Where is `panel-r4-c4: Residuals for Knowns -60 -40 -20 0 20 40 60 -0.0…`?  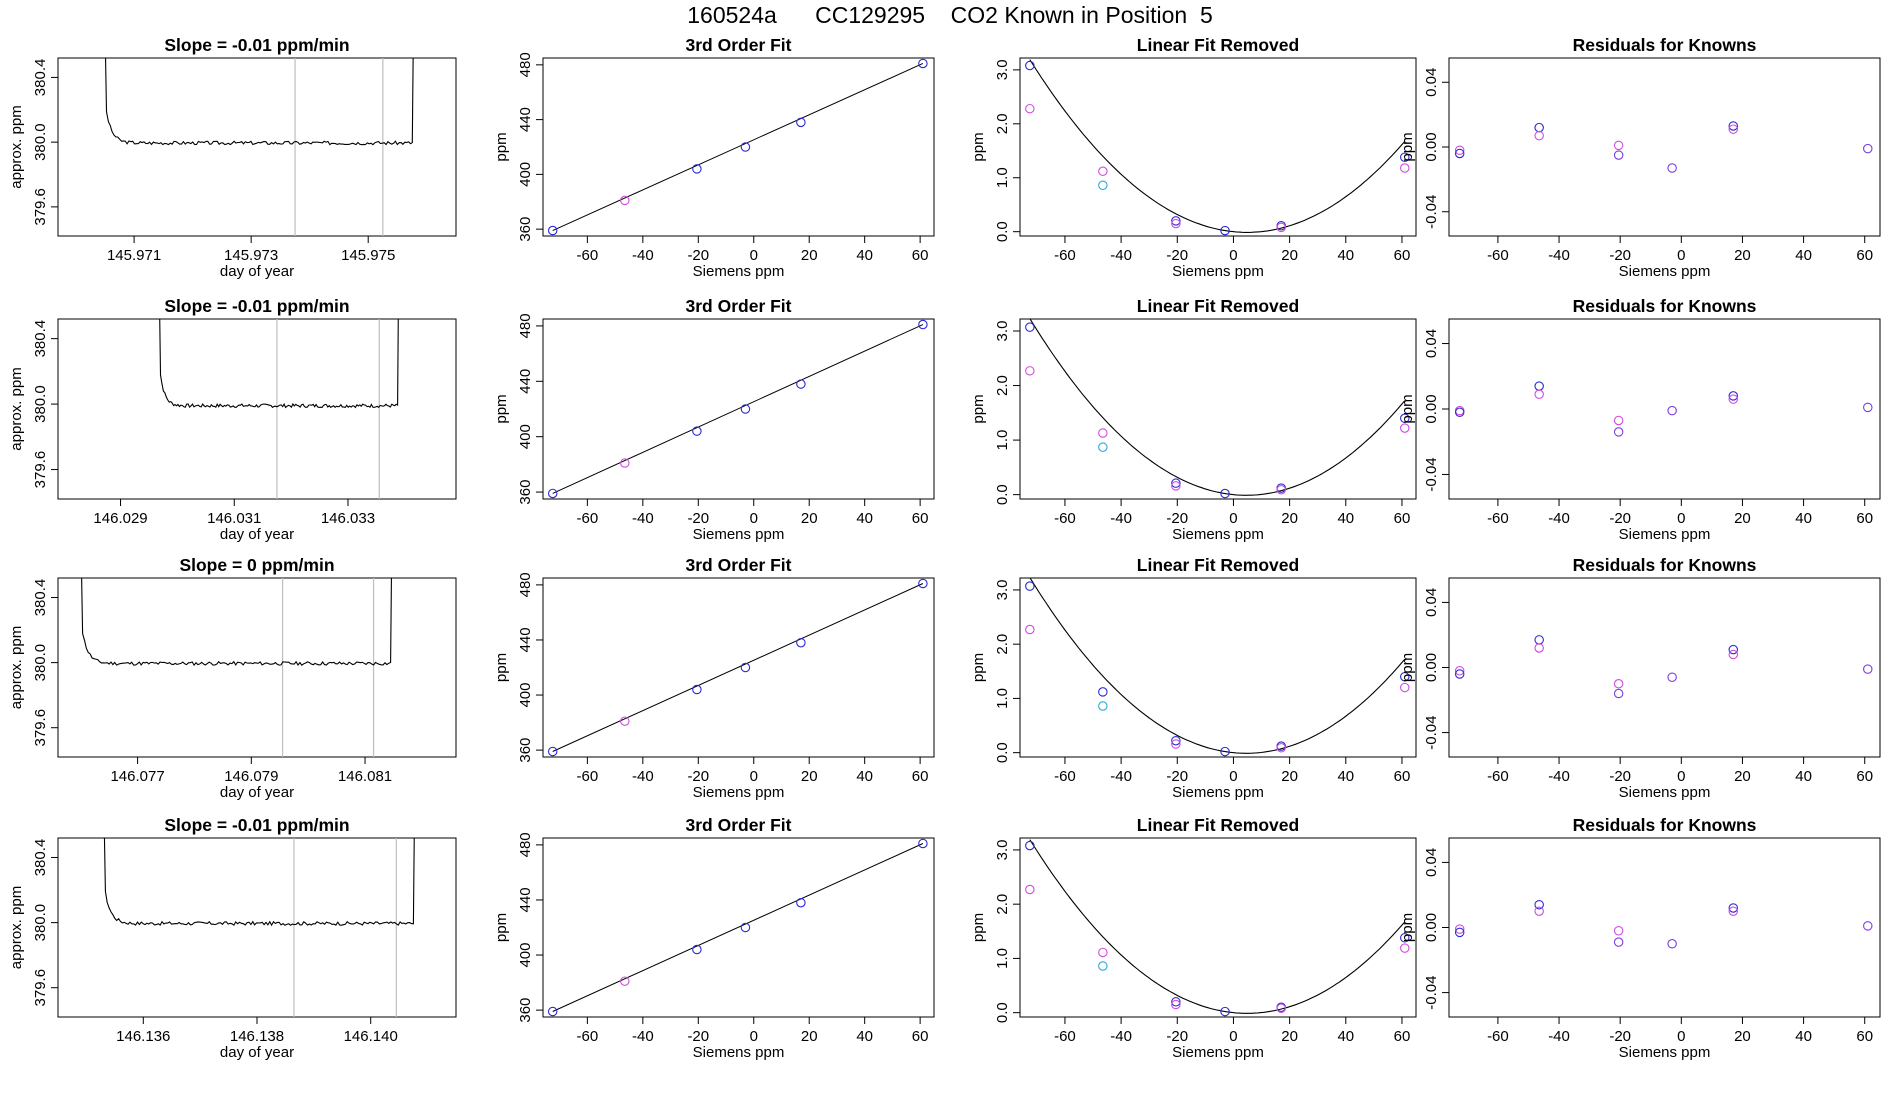
panel-r4-c4: Residuals for Knowns -60 -40 -20 0 20 40 60 -0.0… is located at coordinates (1640, 938).